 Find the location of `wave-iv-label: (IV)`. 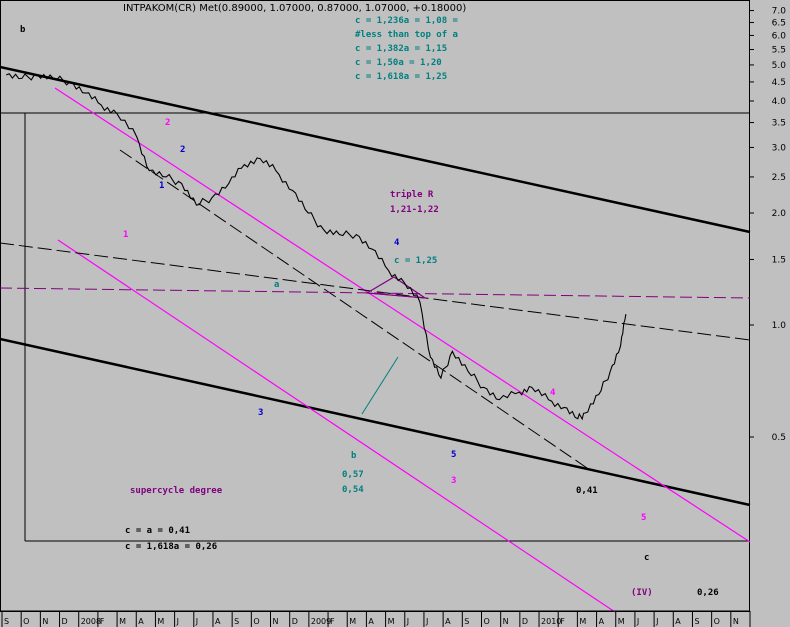

wave-iv-label: (IV) is located at coordinates (642, 593).